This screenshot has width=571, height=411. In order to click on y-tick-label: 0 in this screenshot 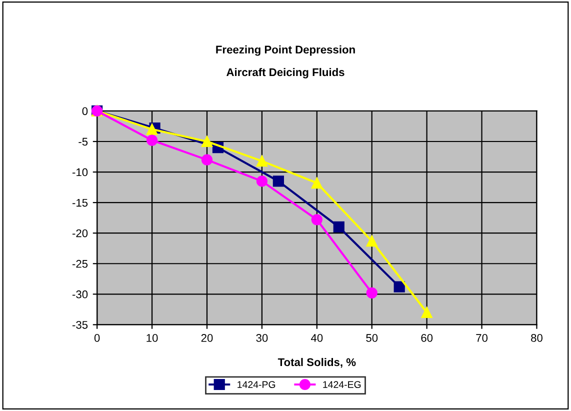, I will do `click(85, 111)`.